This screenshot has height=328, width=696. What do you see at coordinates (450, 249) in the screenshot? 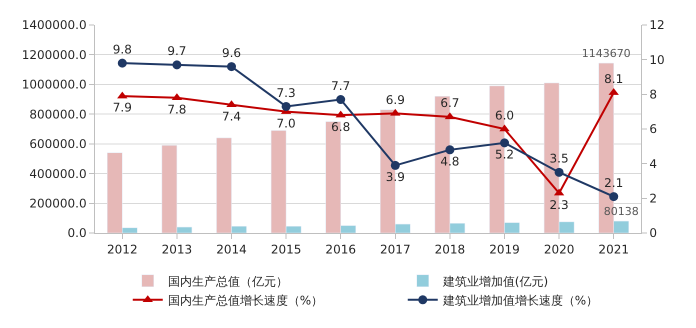
I see `x-tick-label: 2018` at bounding box center [450, 249].